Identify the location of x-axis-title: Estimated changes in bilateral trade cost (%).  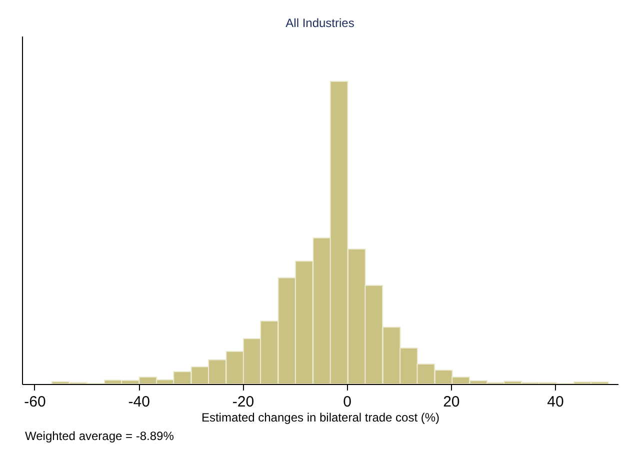
(320, 417).